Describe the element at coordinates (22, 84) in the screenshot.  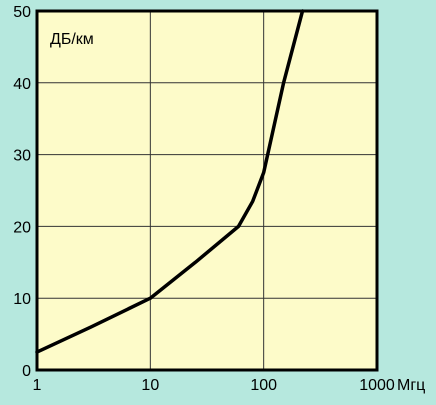
I see `y-tick-label: 40` at that location.